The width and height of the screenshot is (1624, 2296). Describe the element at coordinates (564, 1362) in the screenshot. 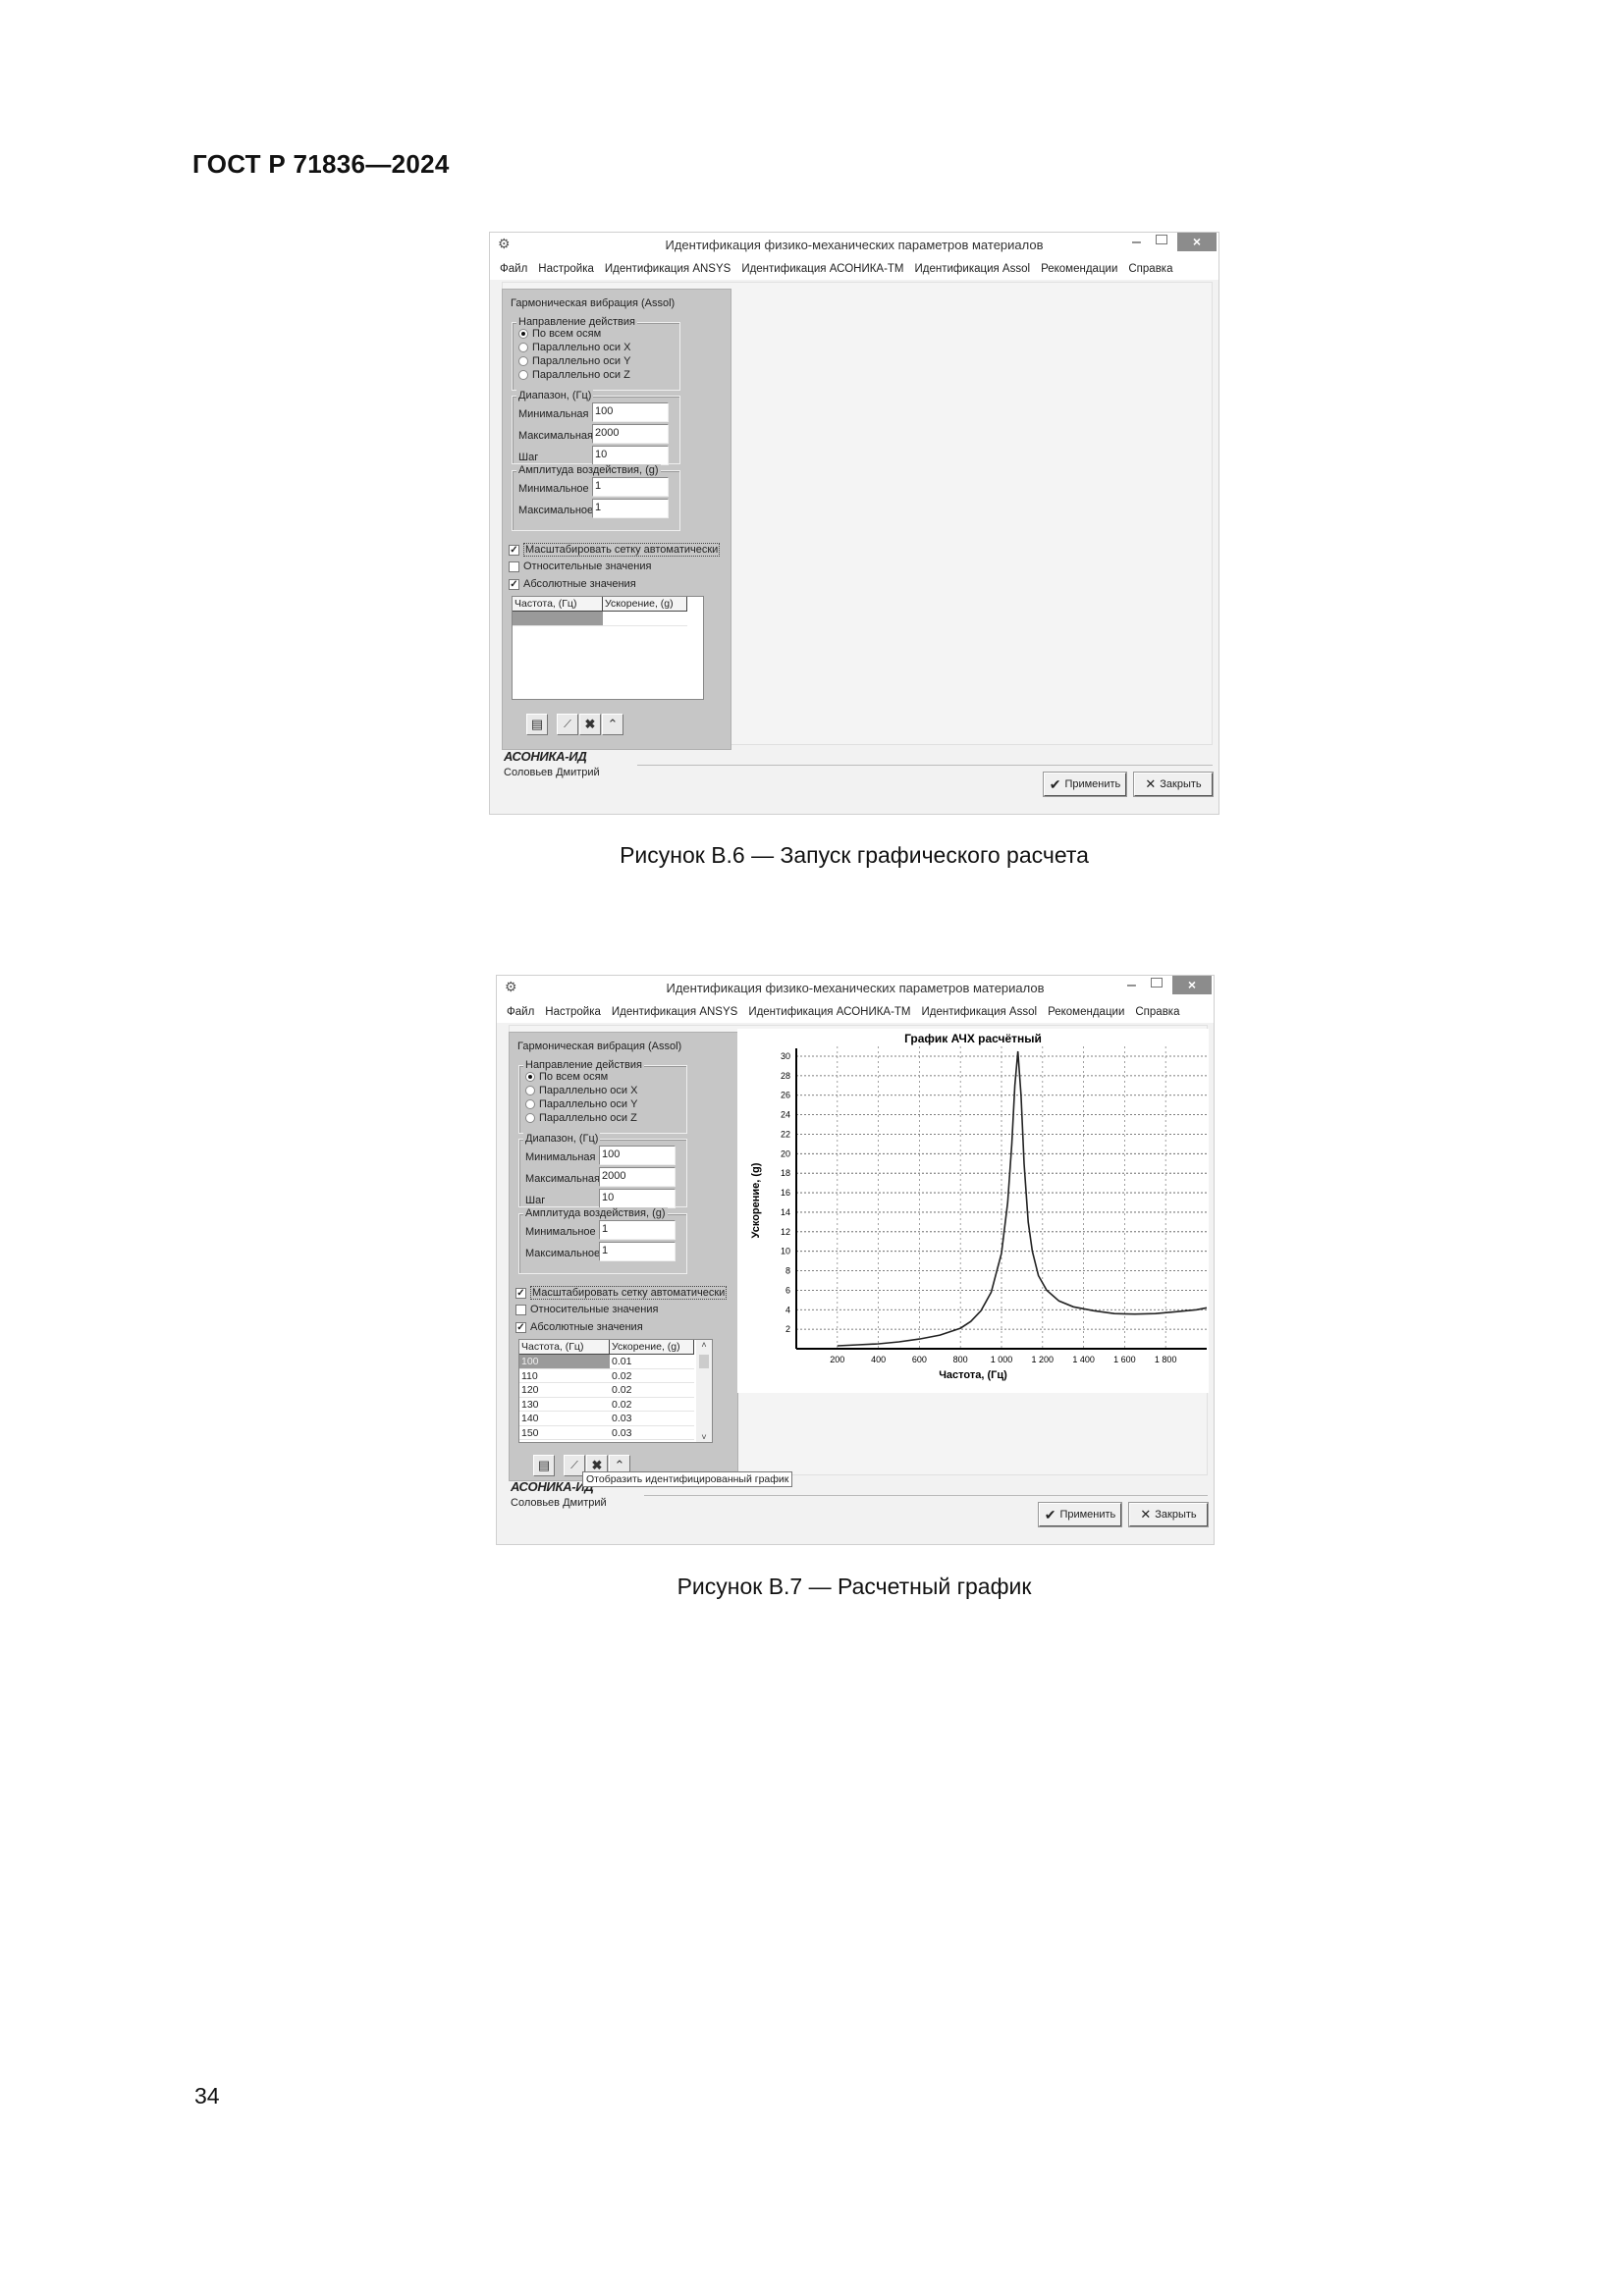

I see `table-cell: 100` at that location.